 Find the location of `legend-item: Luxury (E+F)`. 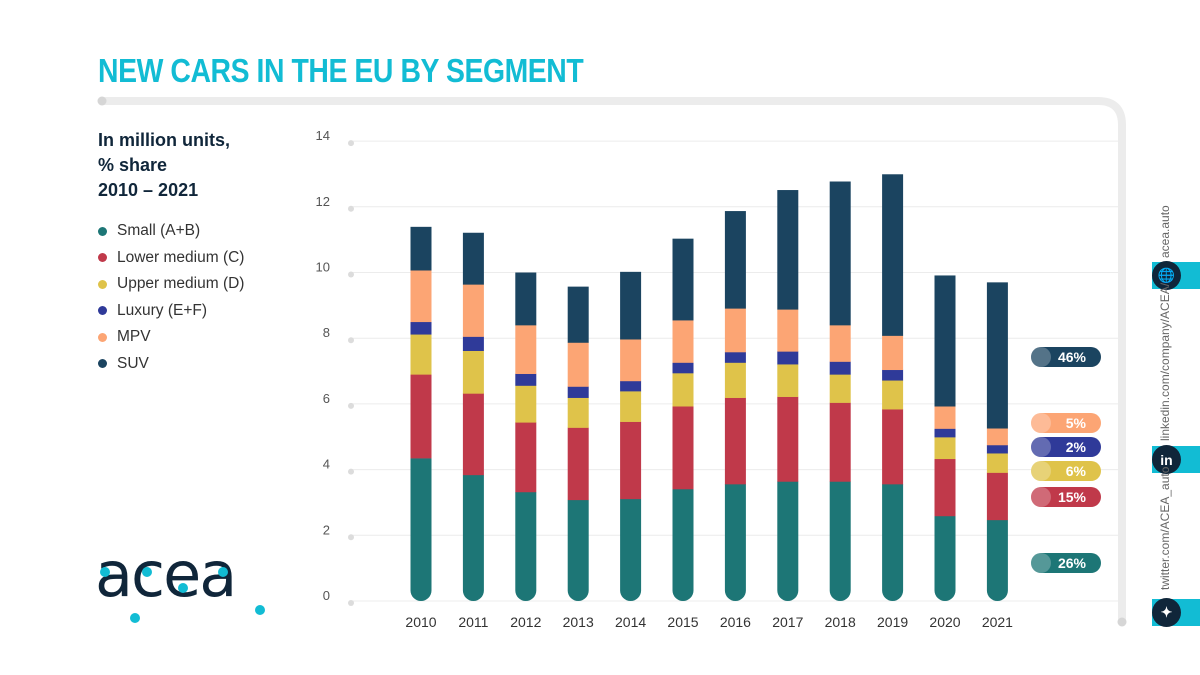

legend-item: Luxury (E+F) is located at coordinates (171, 311).